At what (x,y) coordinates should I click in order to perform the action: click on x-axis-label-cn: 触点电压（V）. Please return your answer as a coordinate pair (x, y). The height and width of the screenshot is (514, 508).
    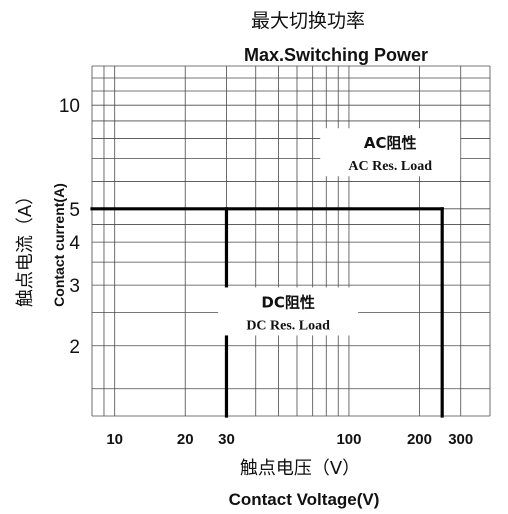
    Looking at the image, I should click on (300, 468).